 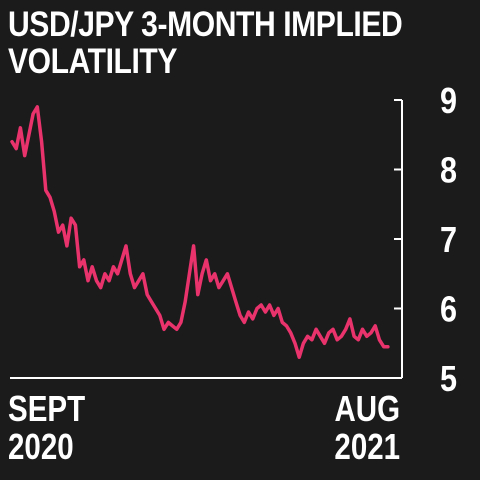 I want to click on y-tick-label: 8, so click(x=448, y=171).